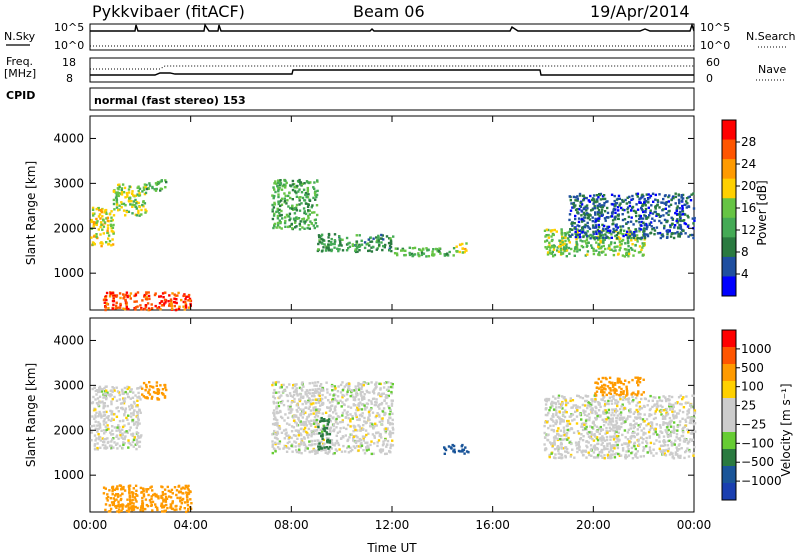 The image size is (800, 554). I want to click on colorbar-tick-label: −1000, so click(761, 481).